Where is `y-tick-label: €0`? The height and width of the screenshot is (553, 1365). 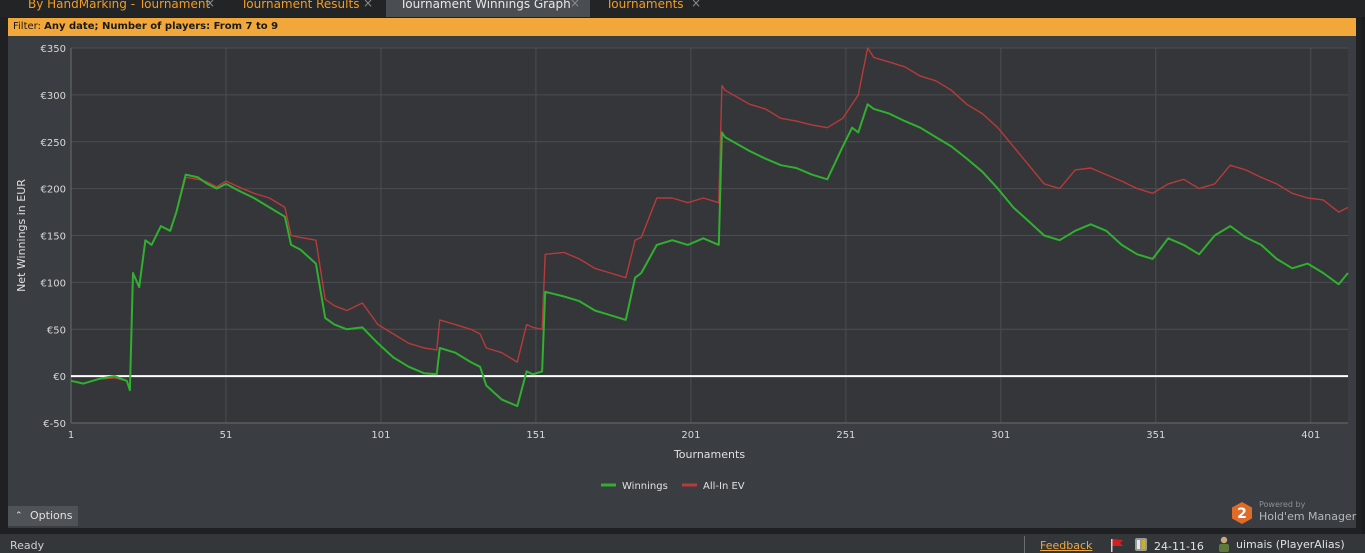 y-tick-label: €0 is located at coordinates (59, 377).